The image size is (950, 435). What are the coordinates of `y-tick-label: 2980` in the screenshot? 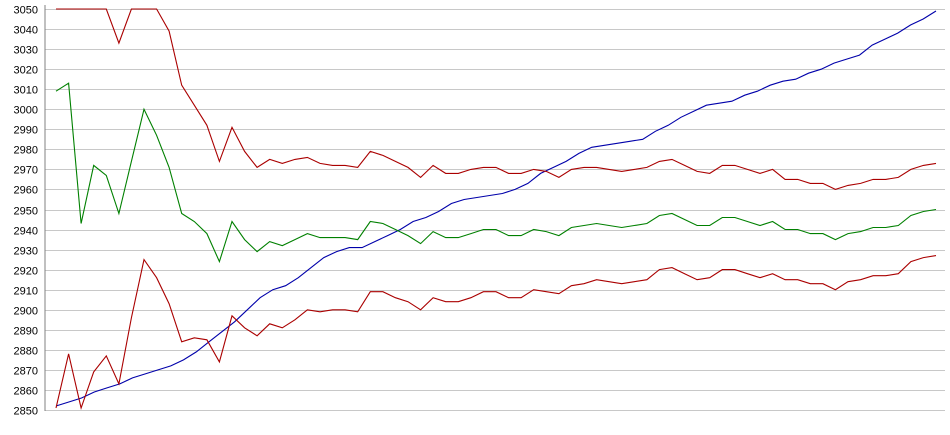 It's located at (26, 151).